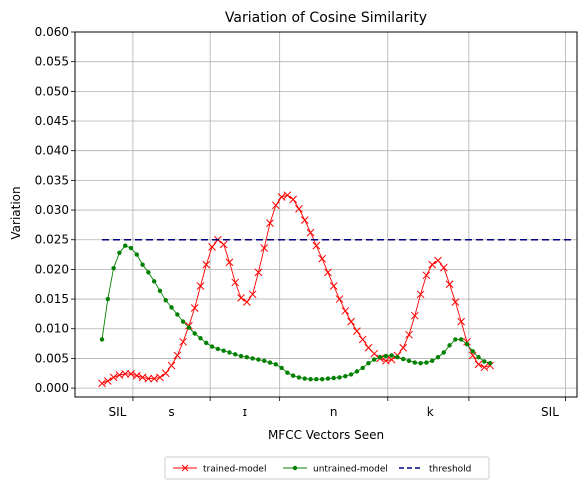  I want to click on x-tick-label: s, so click(171, 412).